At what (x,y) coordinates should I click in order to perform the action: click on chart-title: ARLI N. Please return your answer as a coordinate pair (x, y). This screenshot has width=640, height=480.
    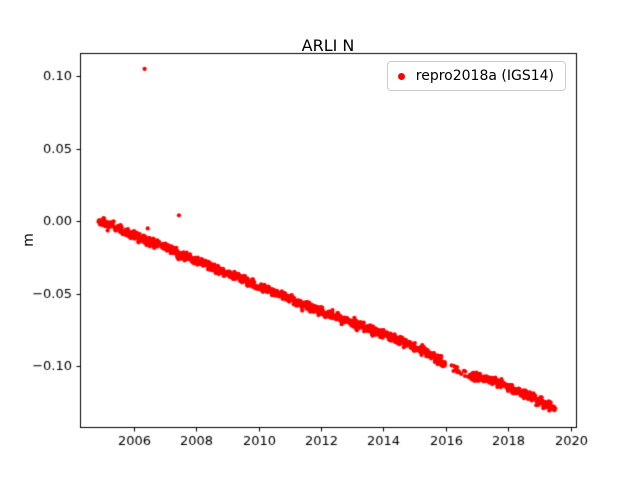
    Looking at the image, I should click on (328, 45).